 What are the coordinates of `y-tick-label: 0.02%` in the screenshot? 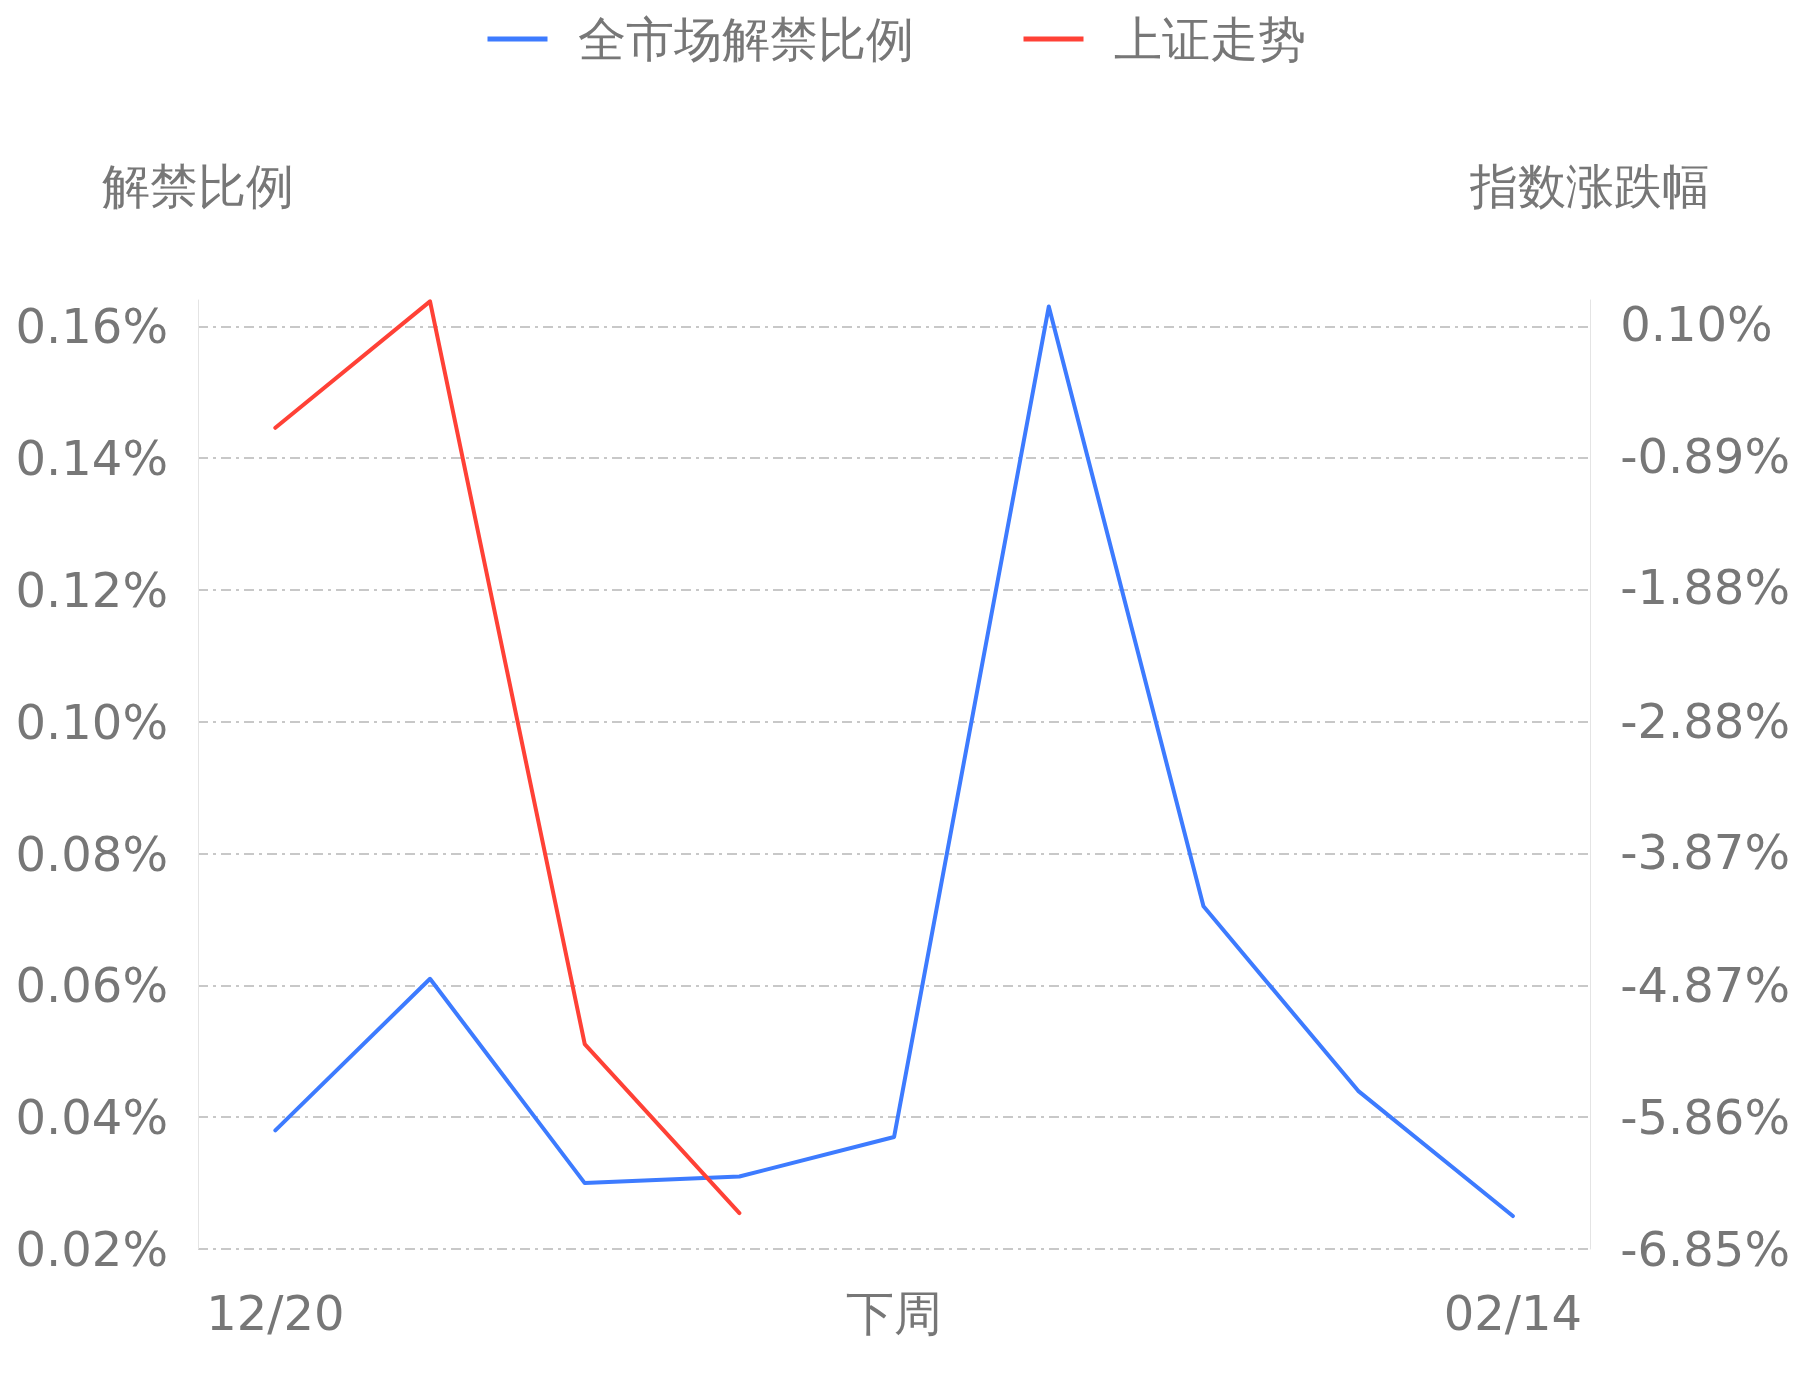 It's located at (91, 1249).